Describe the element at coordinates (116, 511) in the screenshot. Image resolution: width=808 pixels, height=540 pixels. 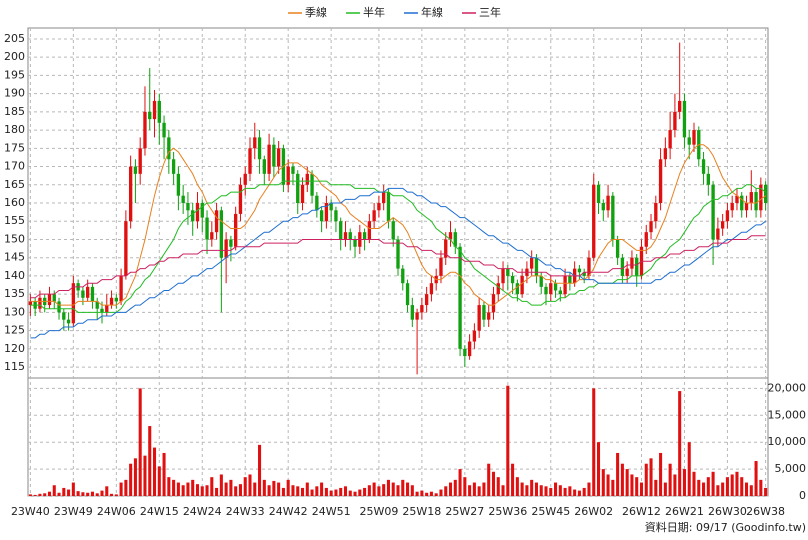
I see `x-tick-label: 24W06` at that location.